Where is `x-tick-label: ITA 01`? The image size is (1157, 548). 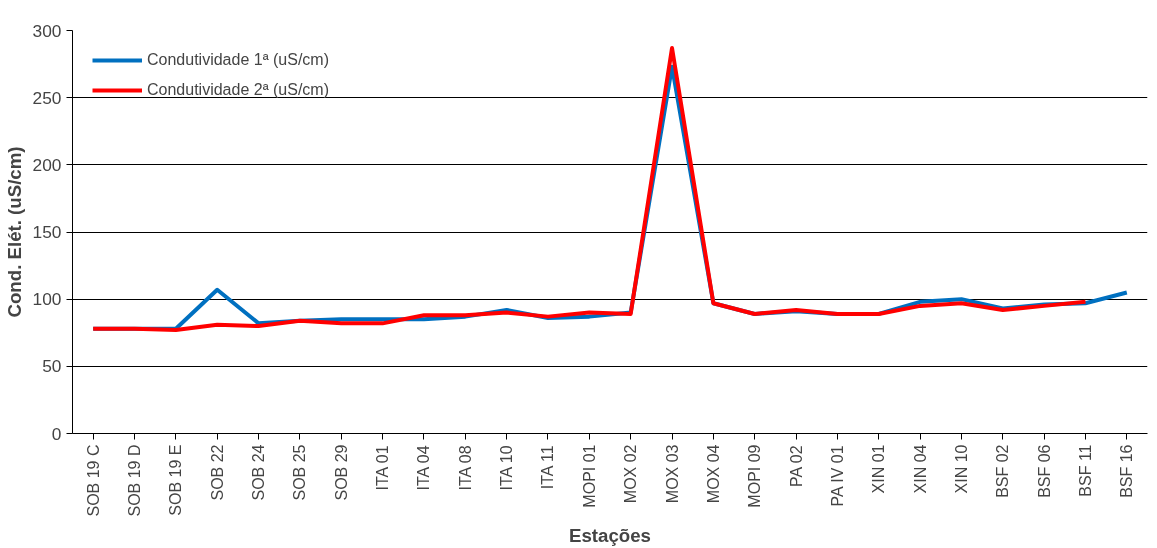 x-tick-label: ITA 01 is located at coordinates (383, 468).